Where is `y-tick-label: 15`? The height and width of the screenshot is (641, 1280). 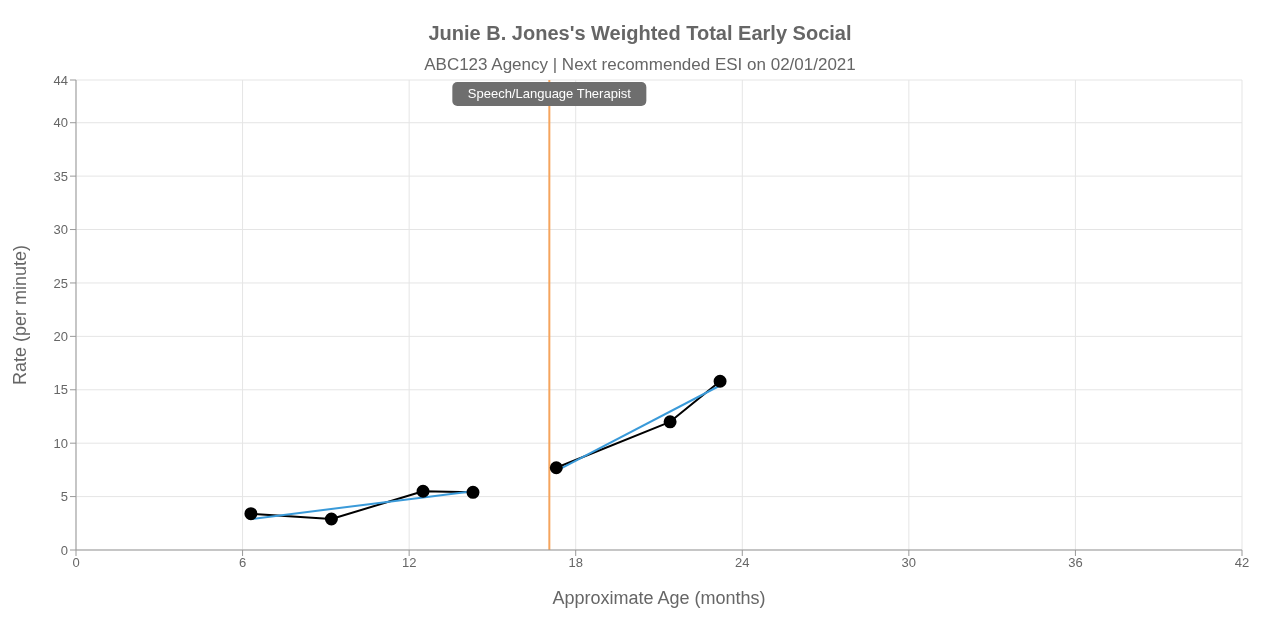
y-tick-label: 15 is located at coordinates (60, 390).